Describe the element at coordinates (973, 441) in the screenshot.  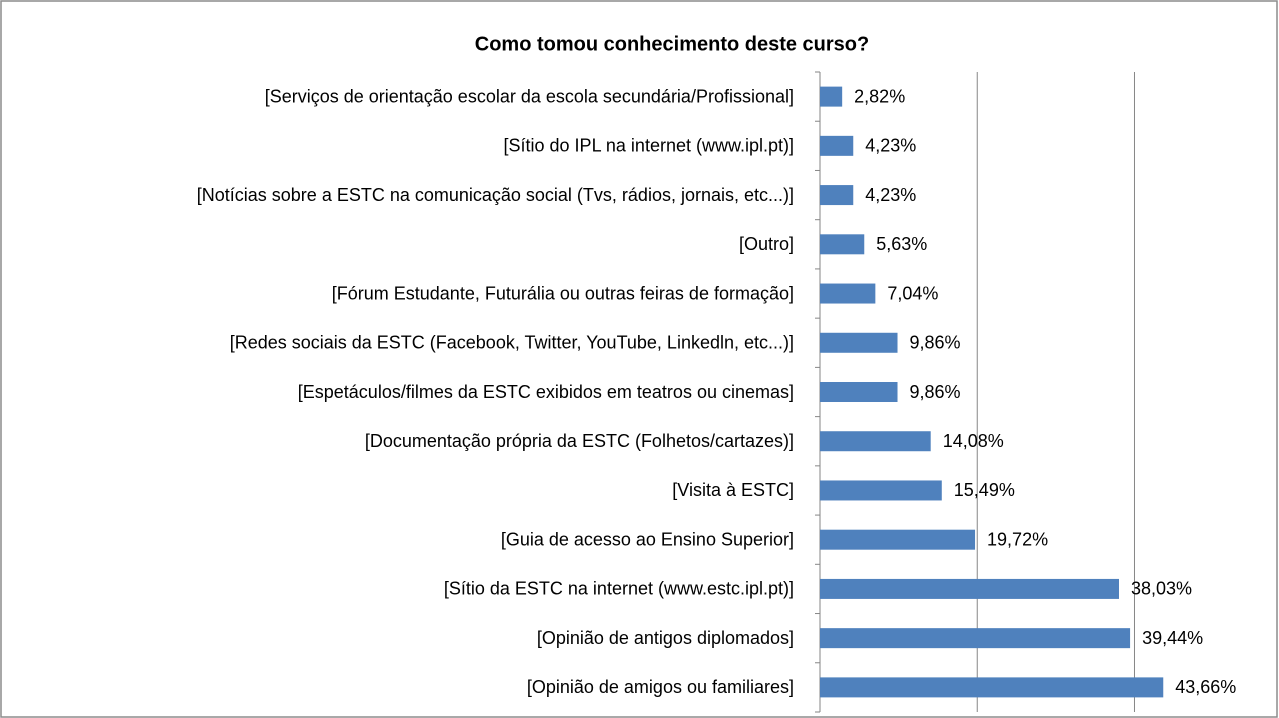
I see `data-label: 14,08%` at that location.